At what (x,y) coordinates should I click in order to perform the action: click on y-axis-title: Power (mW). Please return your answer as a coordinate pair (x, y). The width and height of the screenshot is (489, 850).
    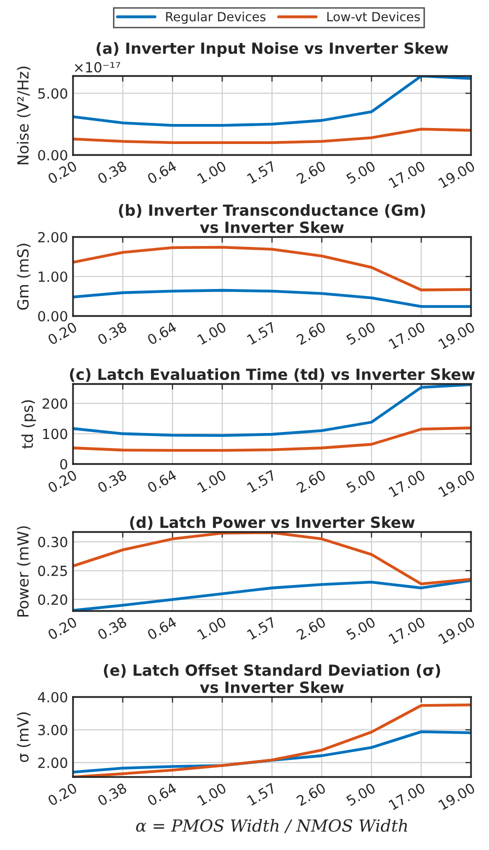
    Looking at the image, I should click on (23, 571).